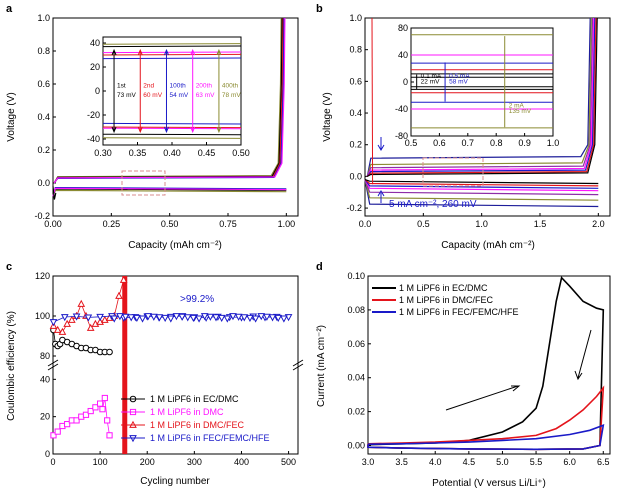 This screenshot has width=629, height=497. I want to click on current-label-b: 2 mA, so click(517, 106).